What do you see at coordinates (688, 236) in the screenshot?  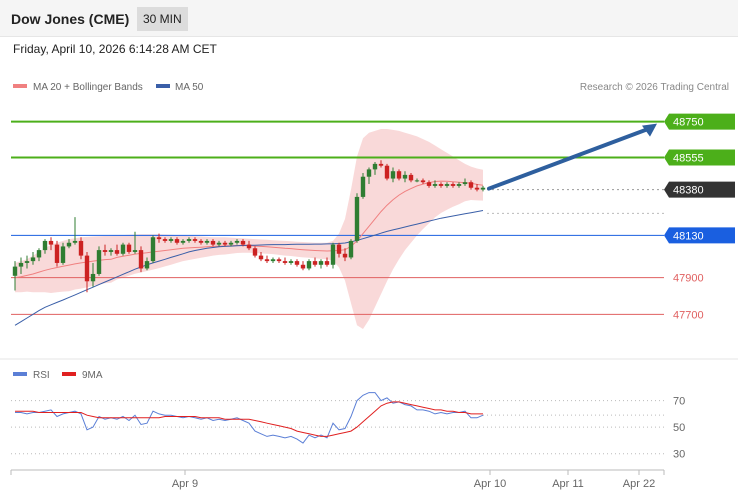 I see `level-label-48130: 48130` at bounding box center [688, 236].